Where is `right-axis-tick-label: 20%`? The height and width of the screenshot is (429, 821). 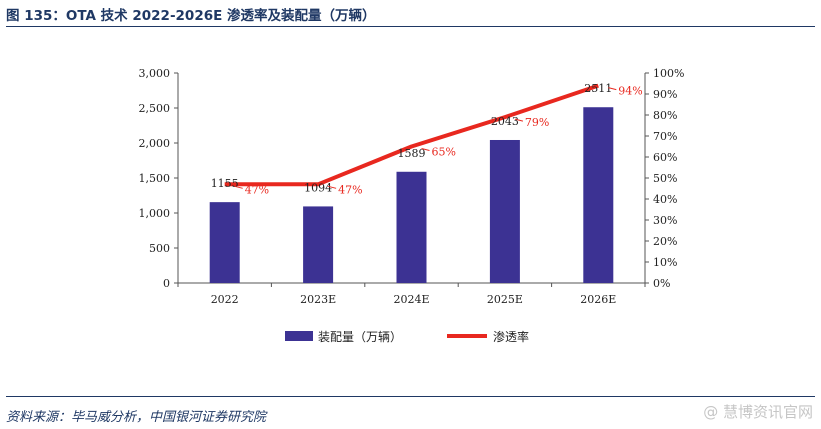
right-axis-tick-label: 20% is located at coordinates (665, 241).